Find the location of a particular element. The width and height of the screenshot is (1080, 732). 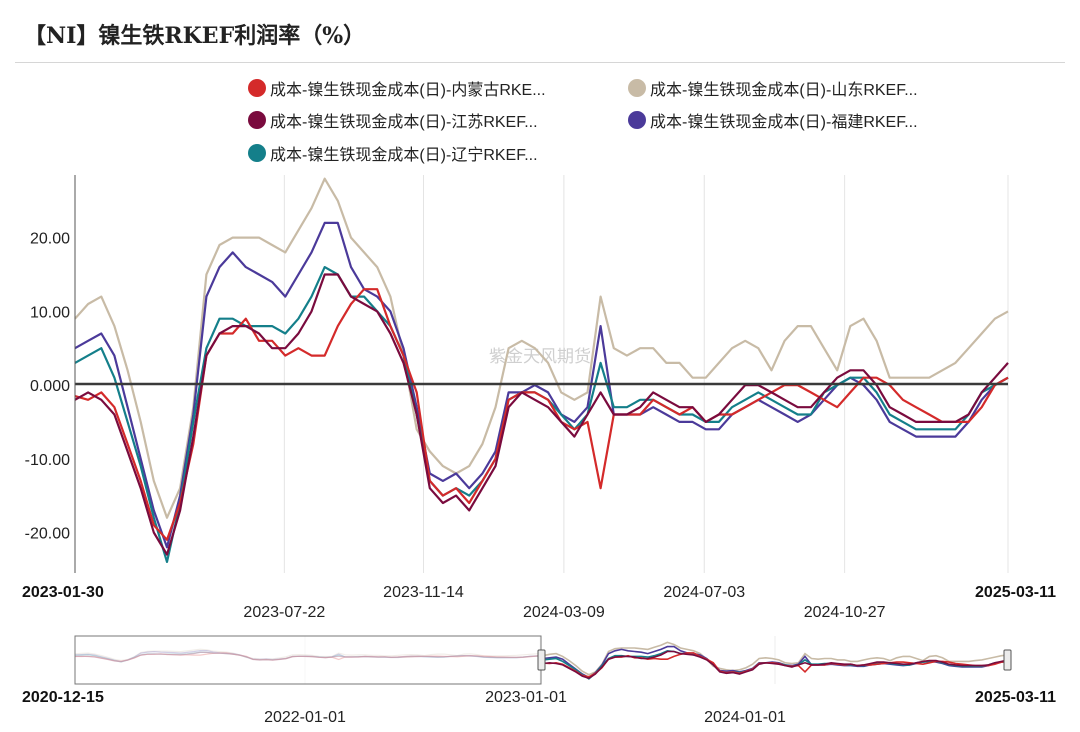

x-tick-label-start: 2023-01-30 is located at coordinates (63, 592).